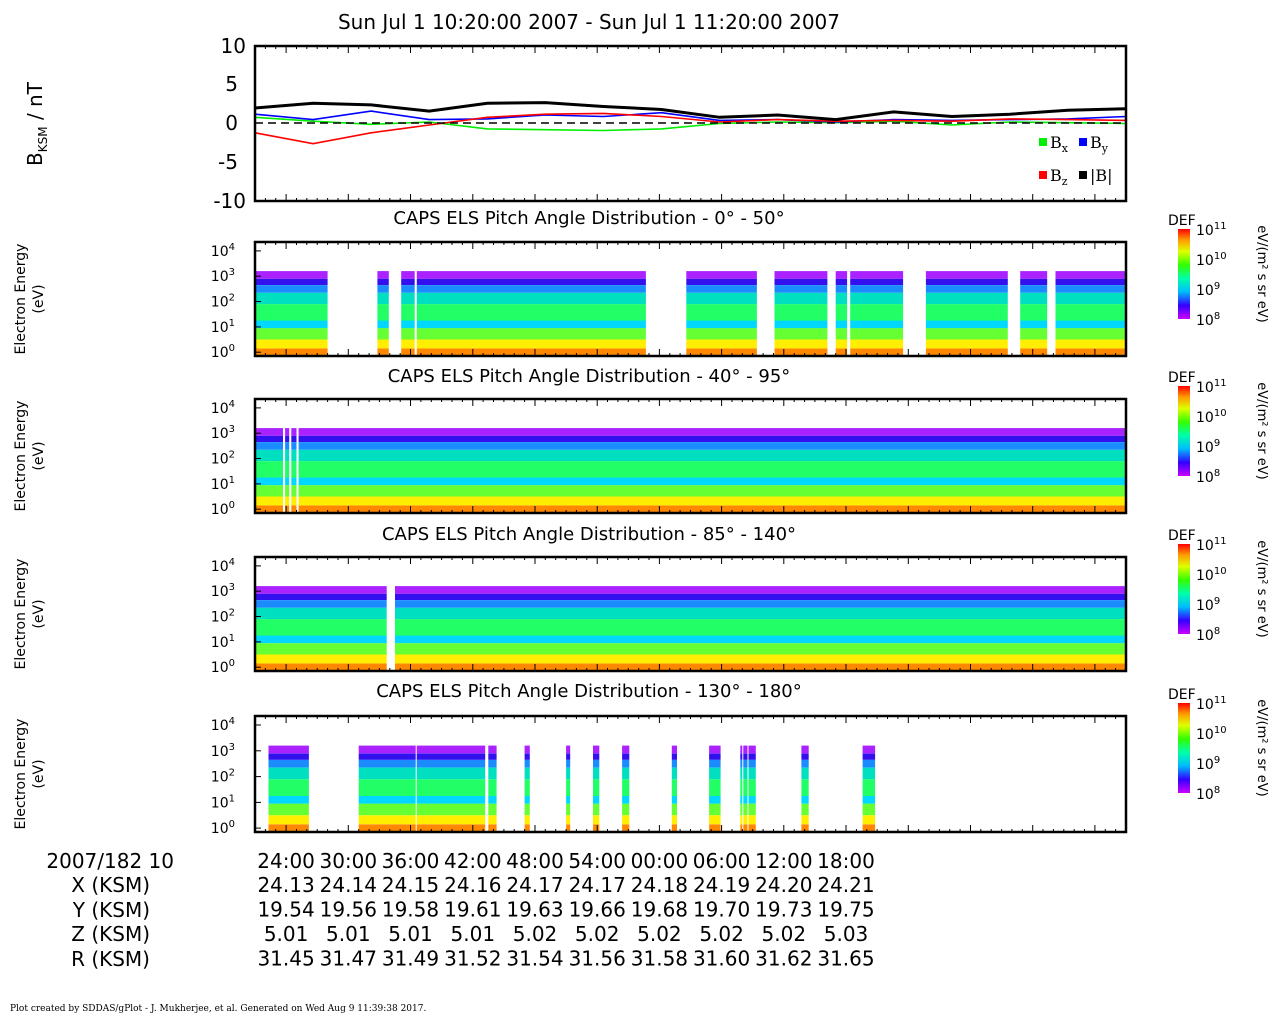 The width and height of the screenshot is (1280, 1024). I want to click on spec1-colorbar-tick: 109, so click(1208, 290).